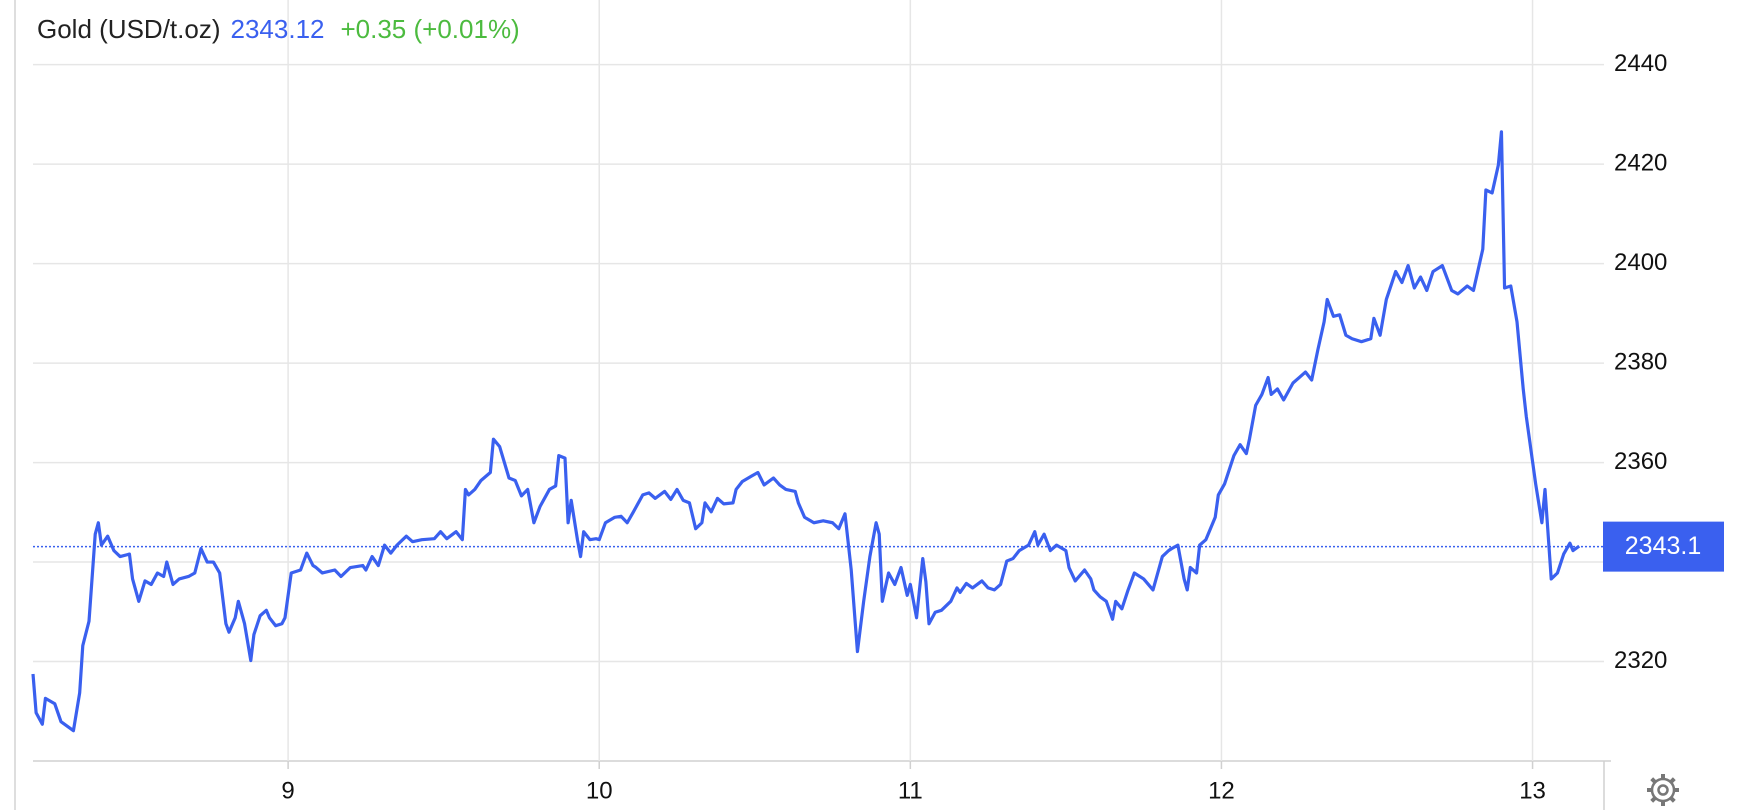  Describe the element at coordinates (1532, 790) in the screenshot. I see `x-tick-label: 13` at that location.